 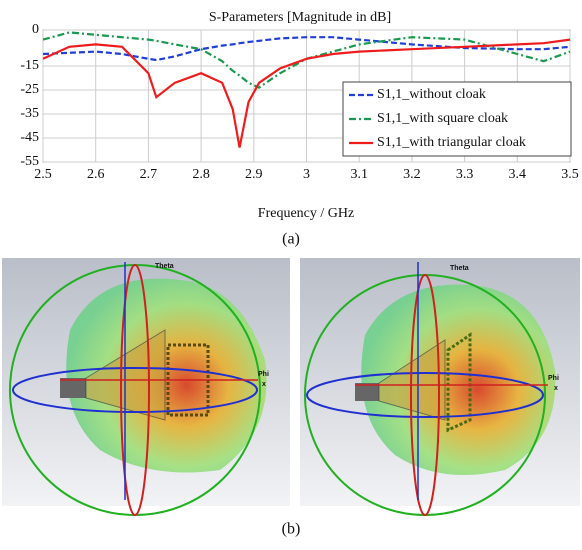 What do you see at coordinates (306, 213) in the screenshot?
I see `x-axis-label: Frequency / GHz` at bounding box center [306, 213].